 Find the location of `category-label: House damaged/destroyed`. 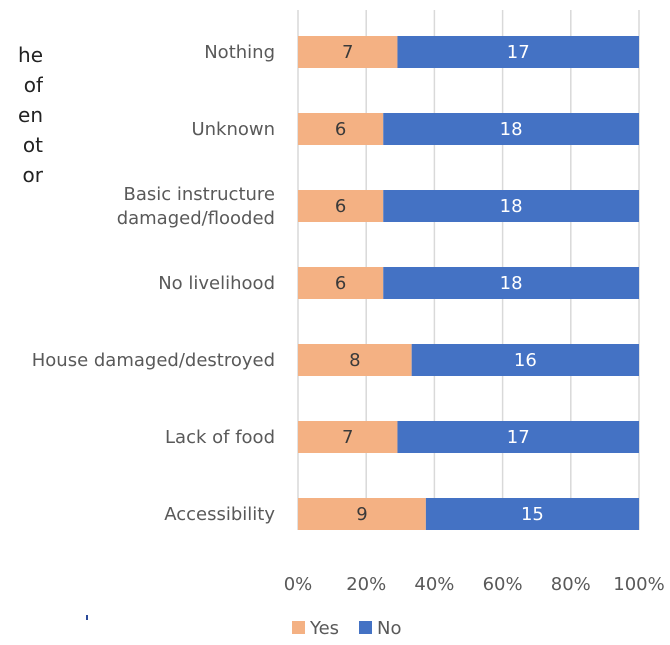

category-label: House damaged/destroyed is located at coordinates (153, 360).